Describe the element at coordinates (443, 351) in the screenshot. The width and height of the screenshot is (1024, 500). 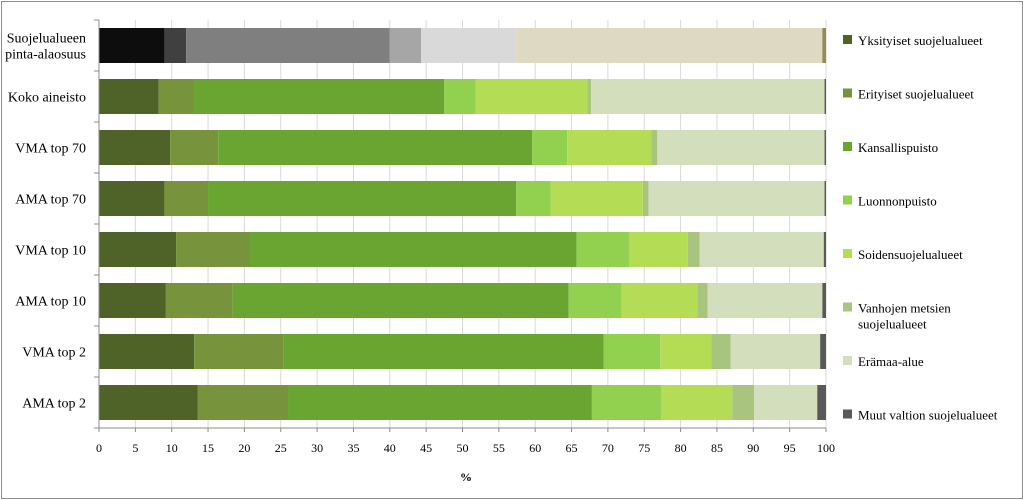
I see `bar-segment-row6-series2` at that location.